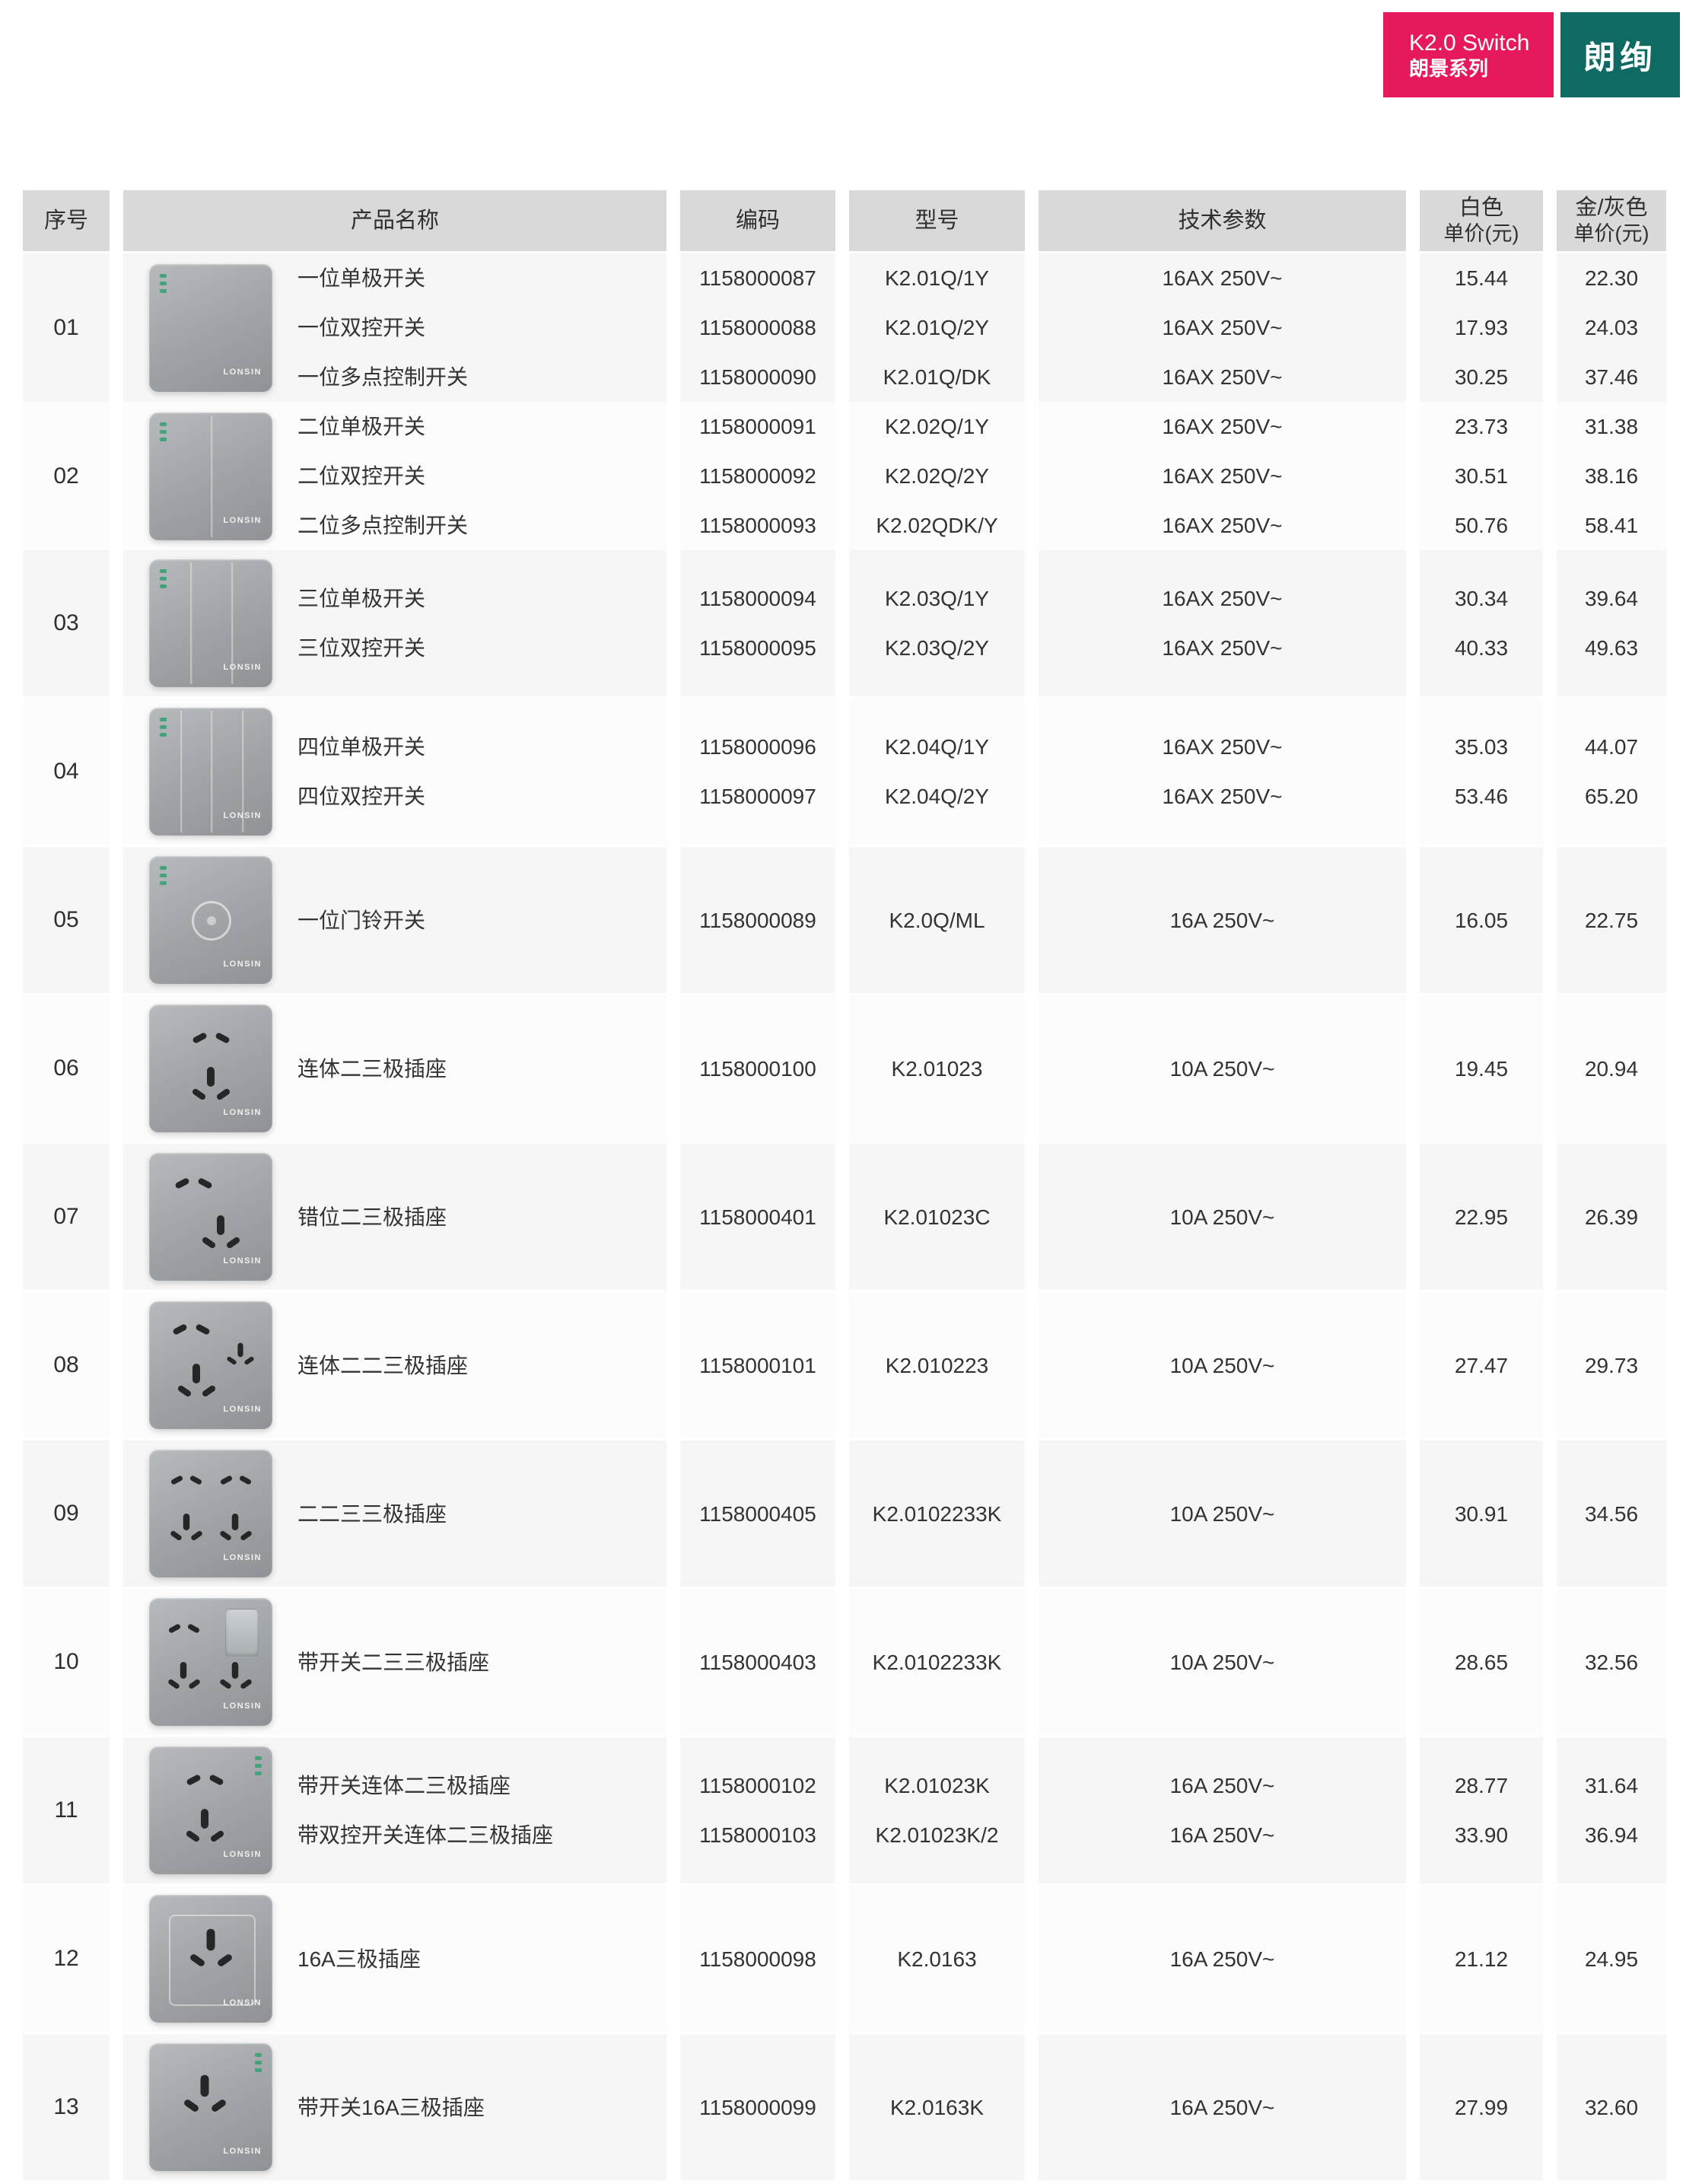 The image size is (1686, 2184). Describe the element at coordinates (937, 623) in the screenshot. I see `cell-model: K2.03Q/1Y K2.03Q/2Y` at that location.